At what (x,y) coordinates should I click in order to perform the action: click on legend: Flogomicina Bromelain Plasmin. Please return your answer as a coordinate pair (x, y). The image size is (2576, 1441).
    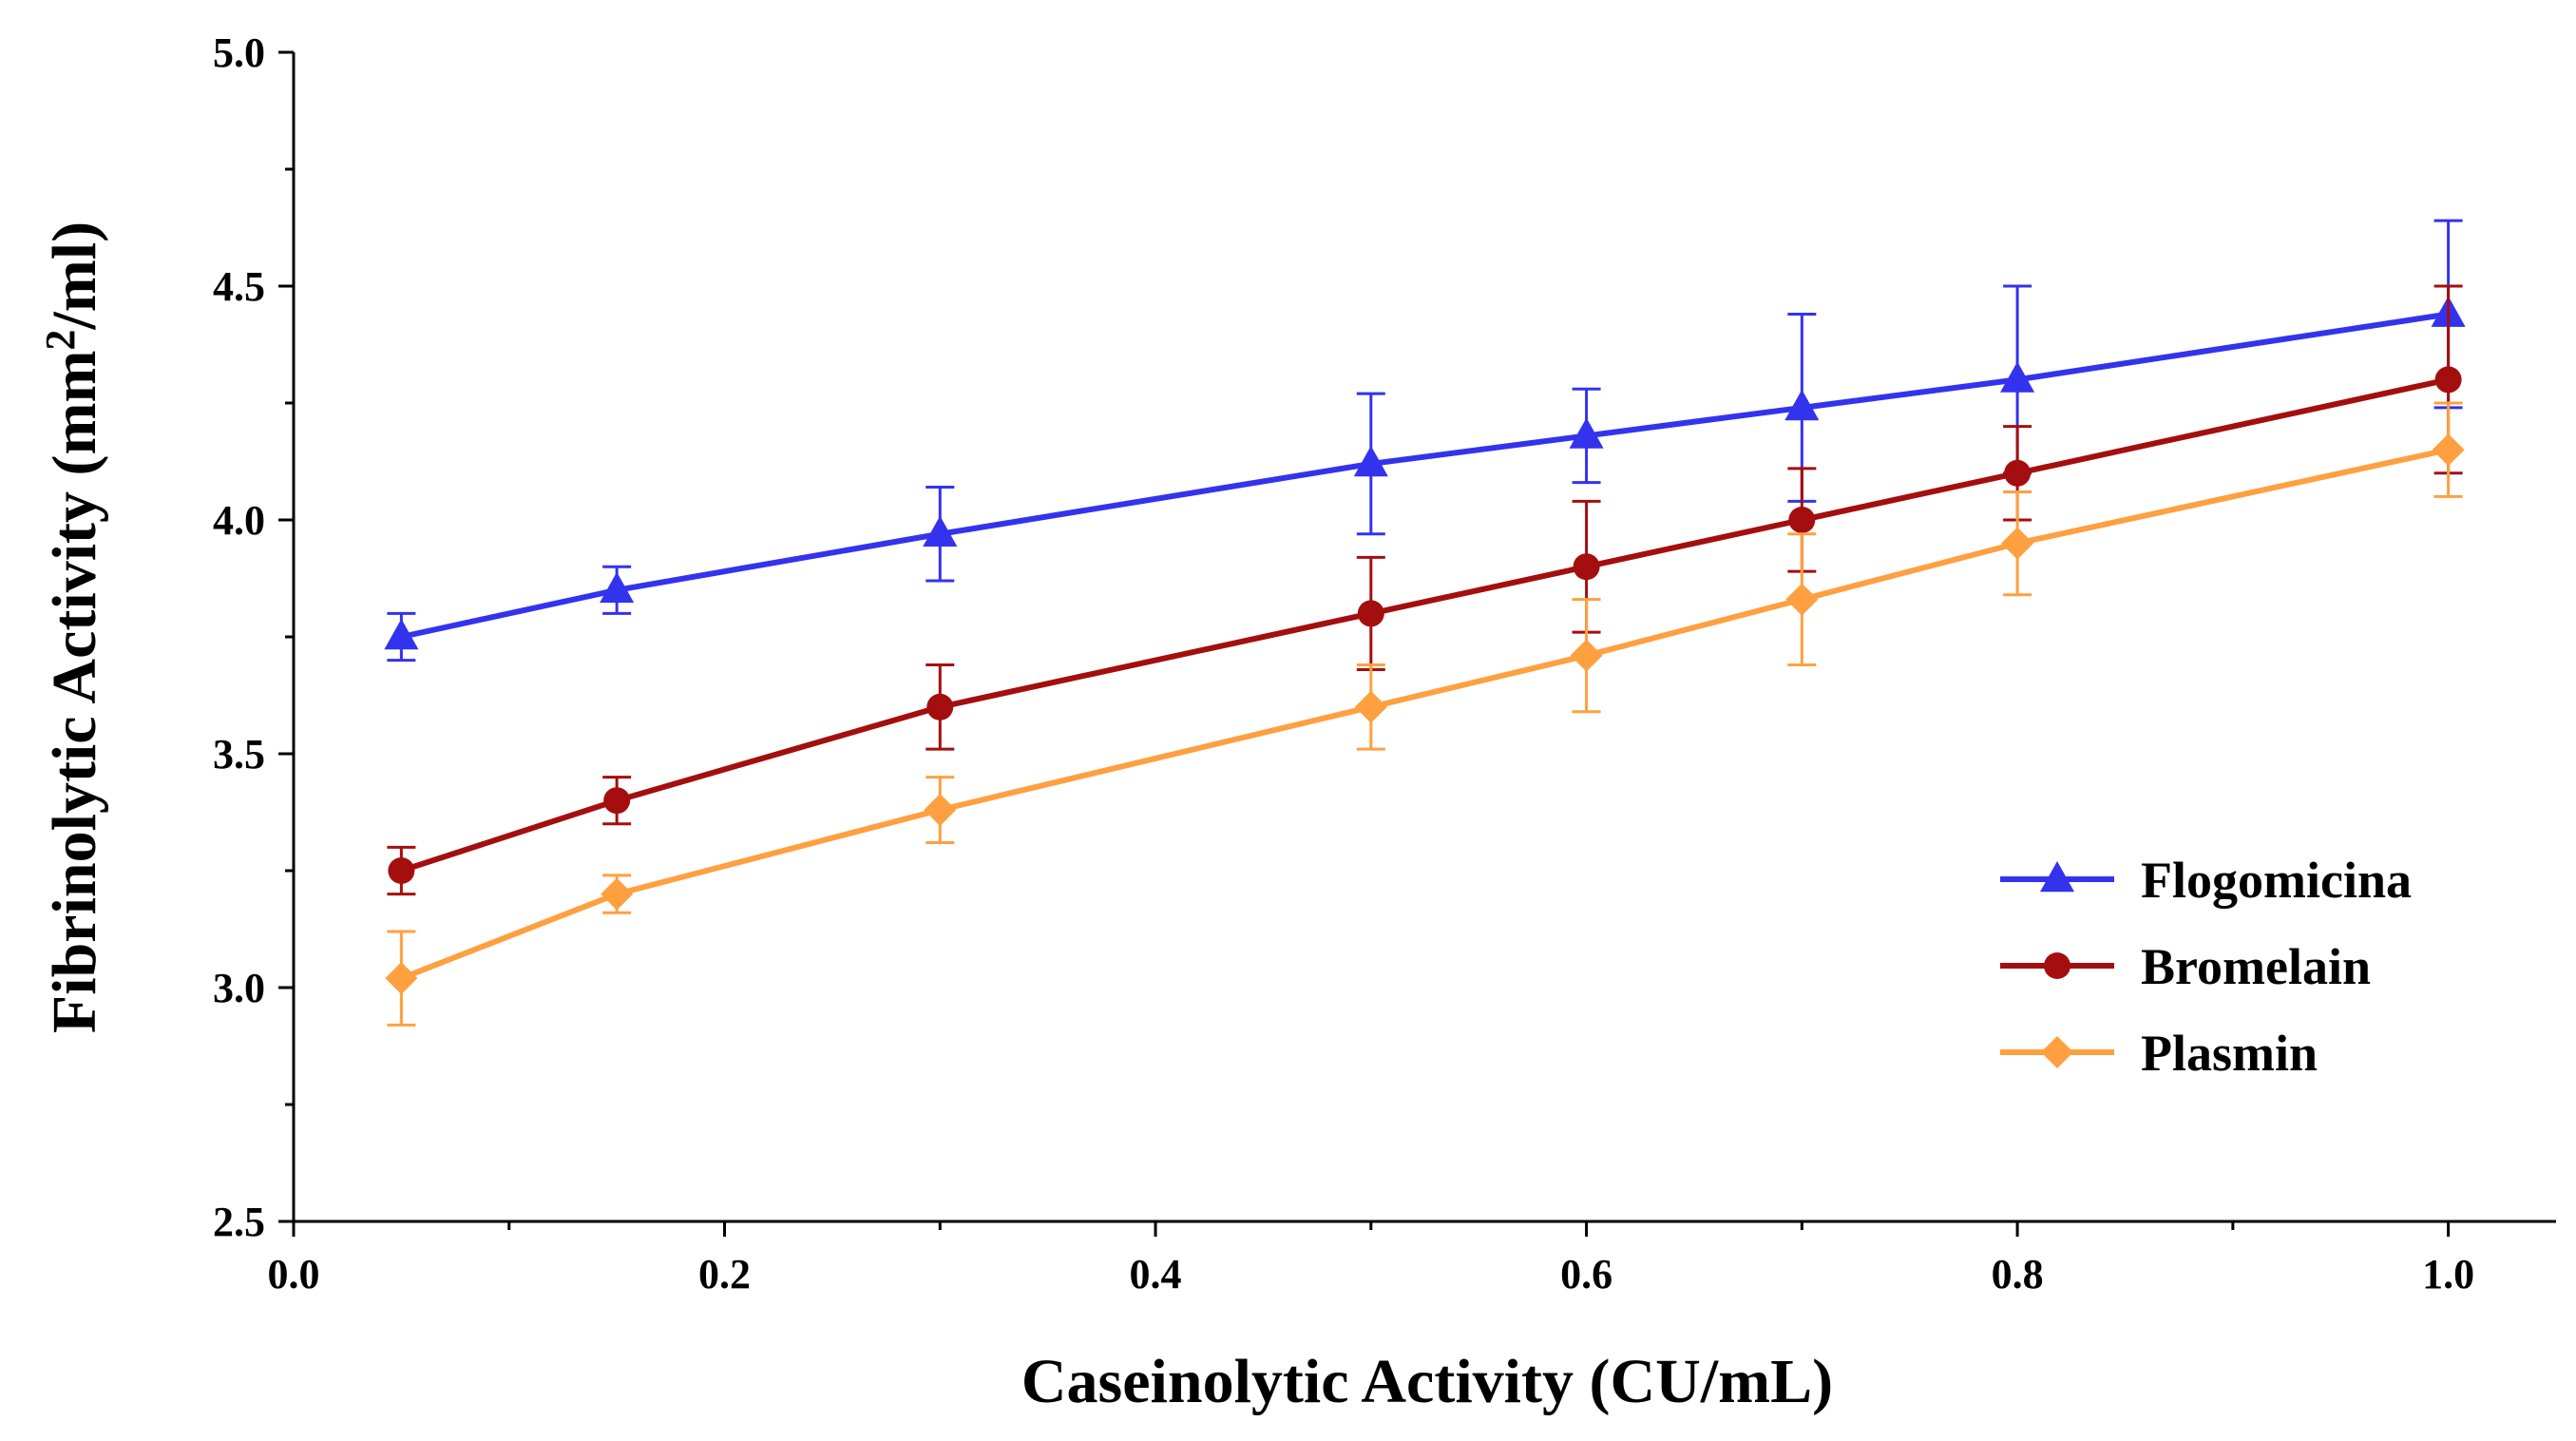
    Looking at the image, I should click on (2206, 967).